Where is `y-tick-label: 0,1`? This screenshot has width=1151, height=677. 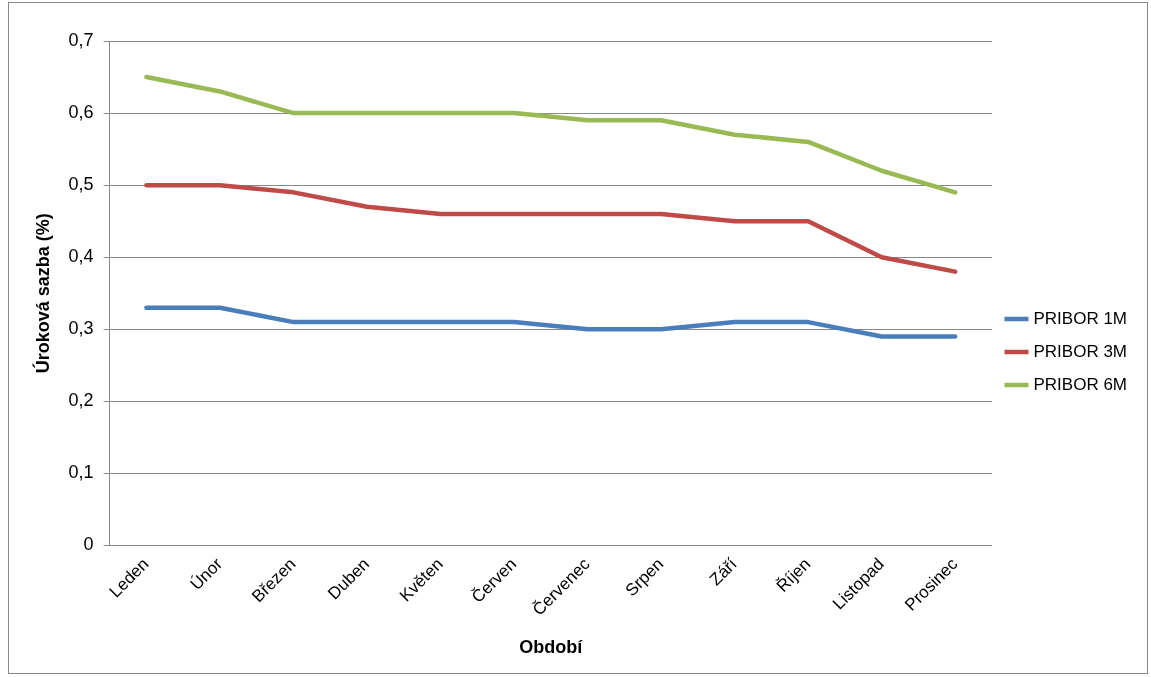 y-tick-label: 0,1 is located at coordinates (81, 472).